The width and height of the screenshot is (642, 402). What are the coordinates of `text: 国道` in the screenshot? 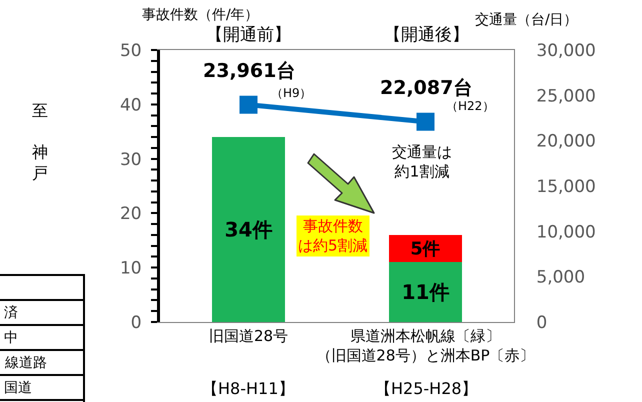 It's located at (18, 388).